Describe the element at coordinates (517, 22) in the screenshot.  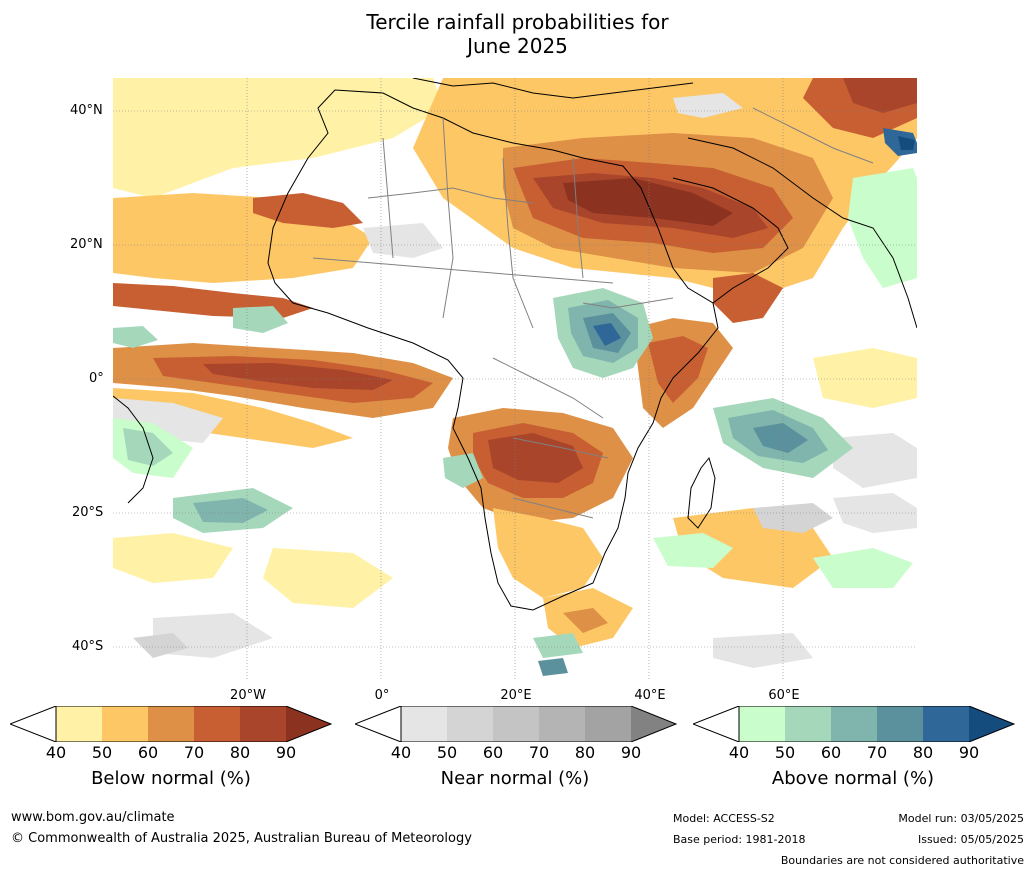
I see `title-line-1: Tercile rainfall probabilities for` at that location.